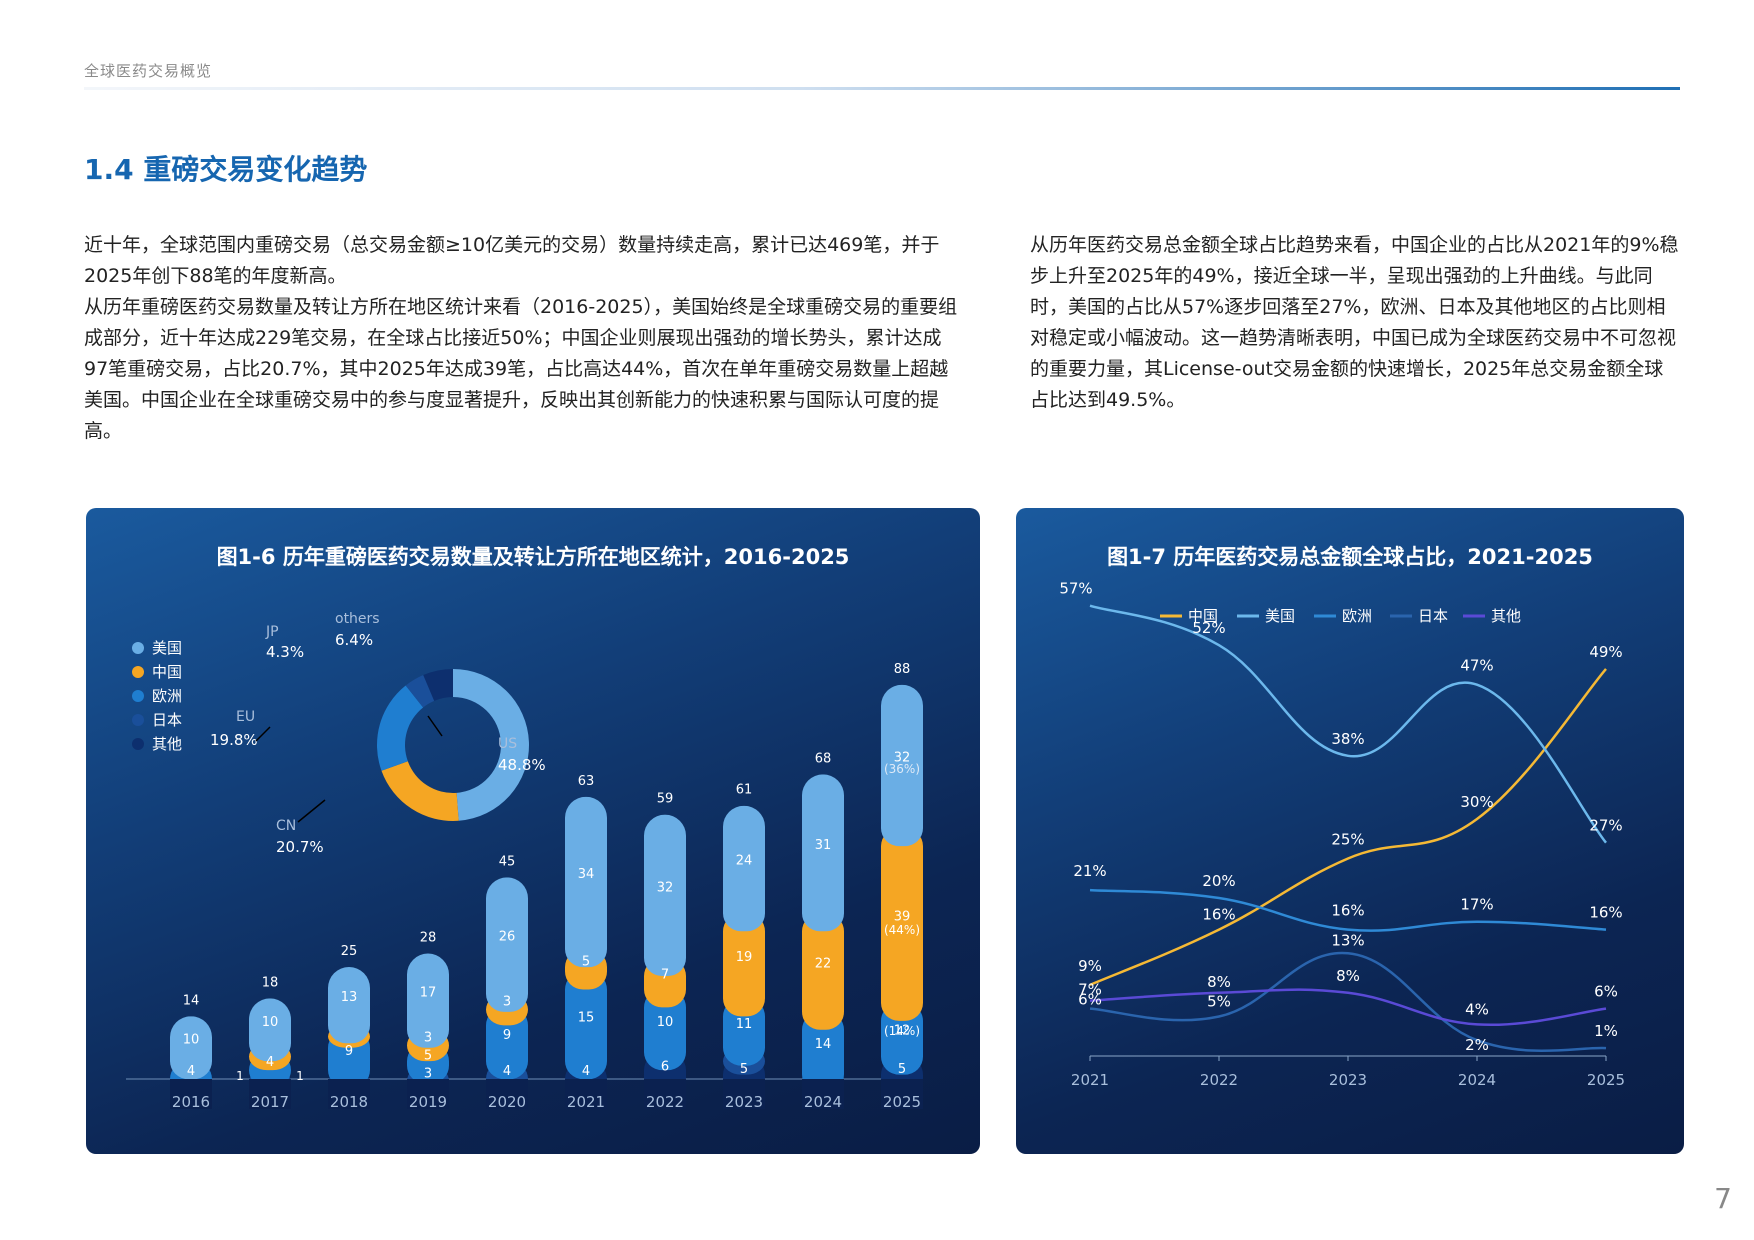 The image size is (1754, 1240). What do you see at coordinates (823, 845) in the screenshot?
I see `bar-value-label-美国-2024: 31` at bounding box center [823, 845].